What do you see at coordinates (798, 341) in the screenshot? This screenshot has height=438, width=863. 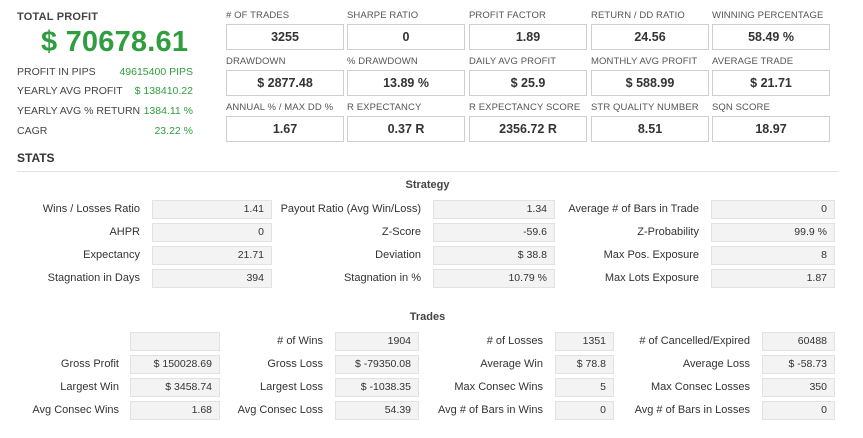 I see `trade-value: 60488` at bounding box center [798, 341].